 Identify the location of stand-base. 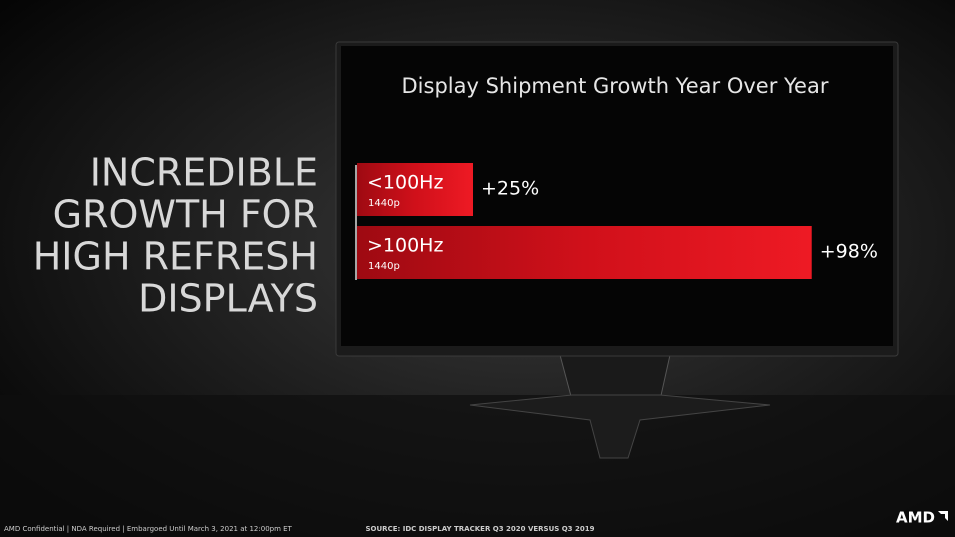
(620, 426).